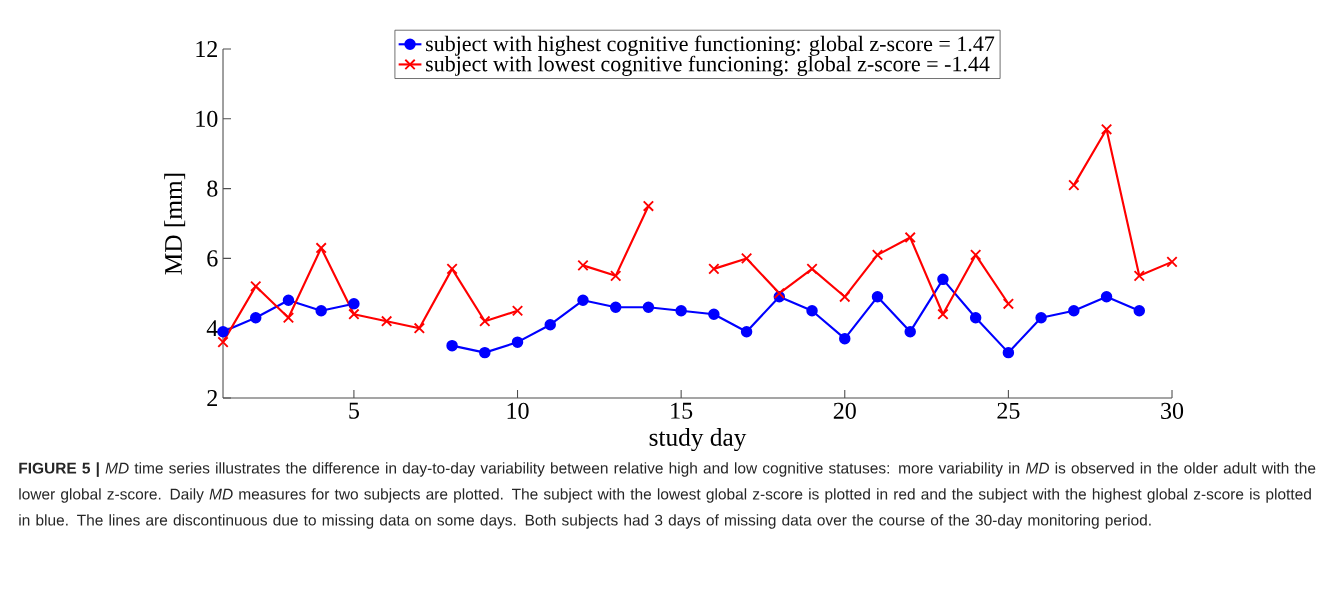 The width and height of the screenshot is (1341, 608). I want to click on y-tick-label: 8, so click(212, 188).